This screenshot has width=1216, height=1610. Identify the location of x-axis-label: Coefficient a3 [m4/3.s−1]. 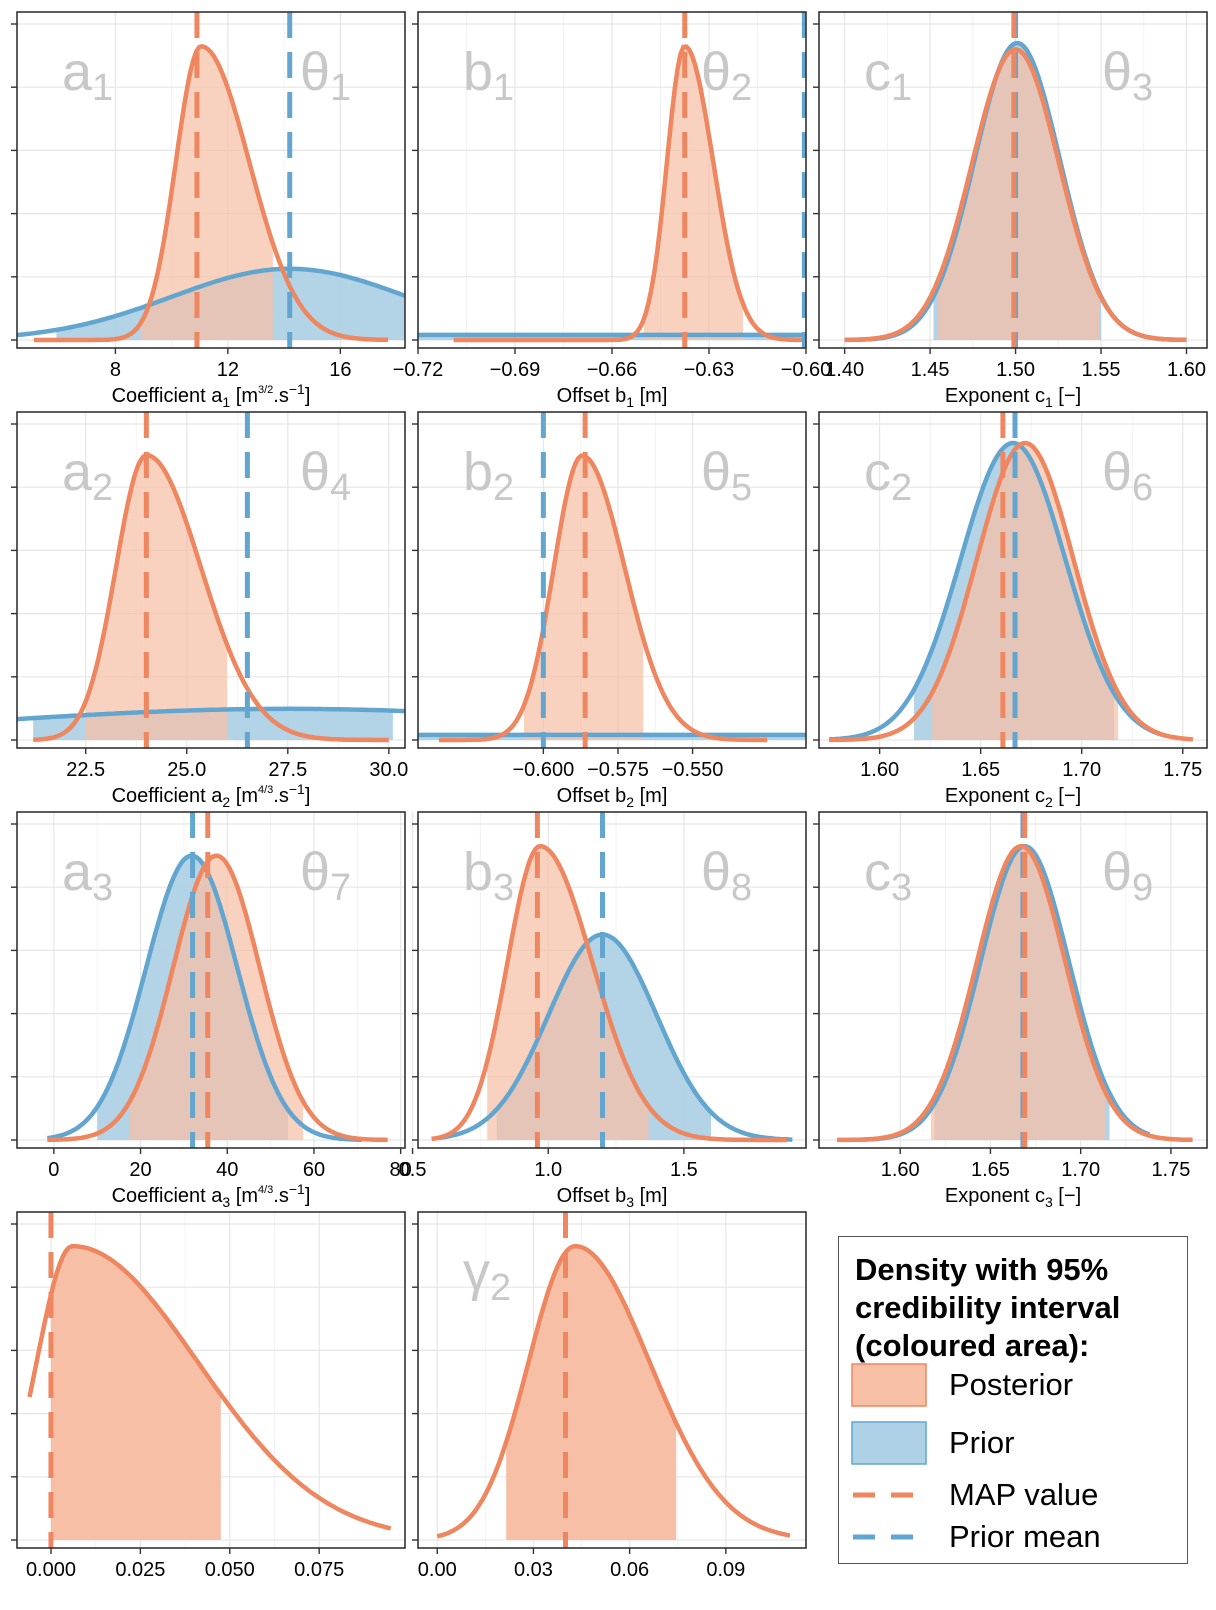
(211, 1195).